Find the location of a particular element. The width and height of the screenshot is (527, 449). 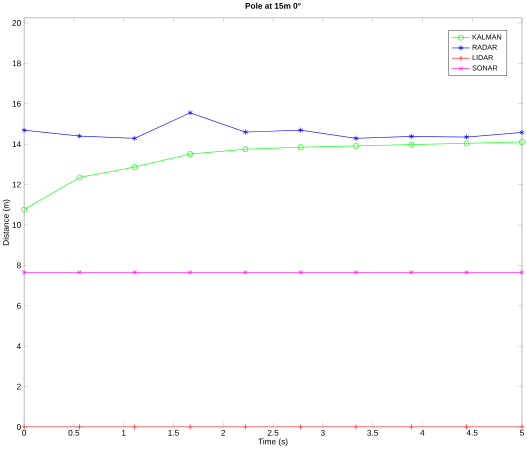

y-tick-label: 16 is located at coordinates (16, 103).